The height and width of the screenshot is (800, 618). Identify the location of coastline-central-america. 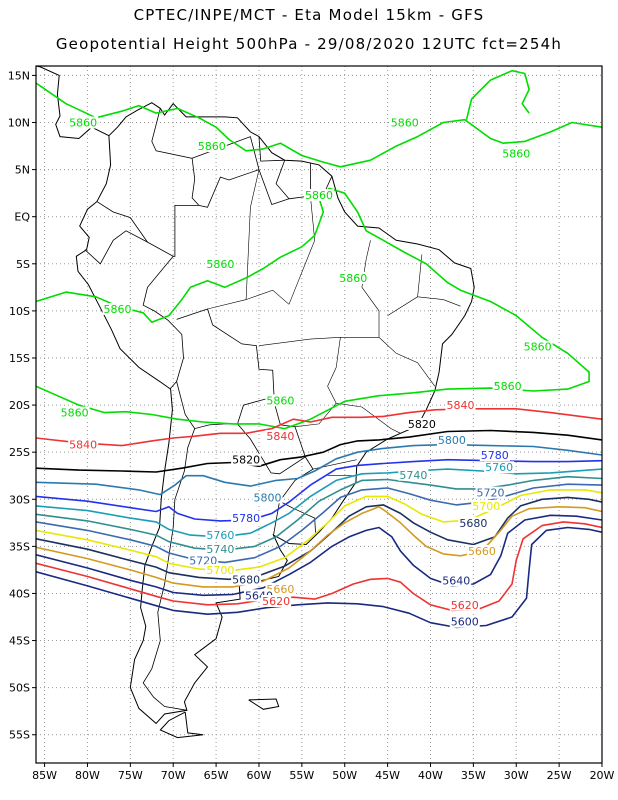
(73, 103).